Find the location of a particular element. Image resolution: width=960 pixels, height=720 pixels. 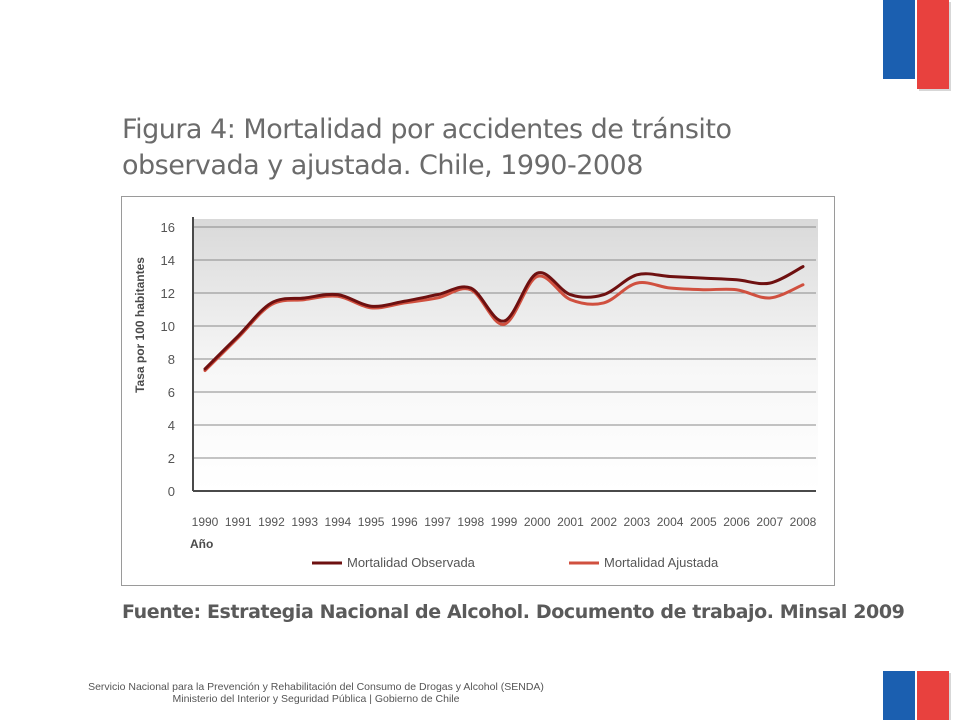

x-tick-label: 1991 is located at coordinates (238, 522).